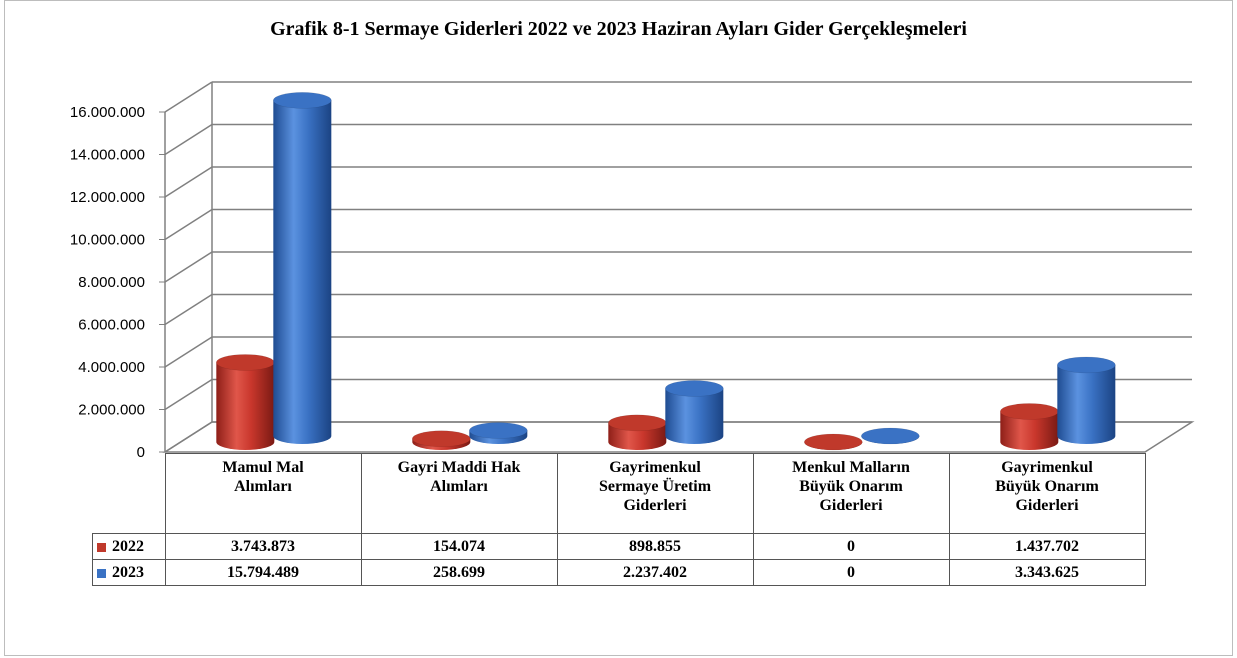  I want to click on legend-label: 2022, so click(128, 546).